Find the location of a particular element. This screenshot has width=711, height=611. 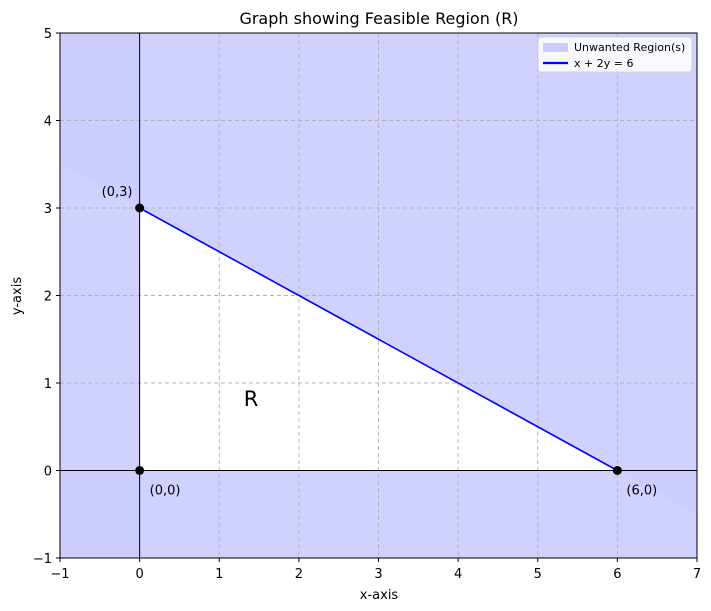

y-axis-title: y-axis is located at coordinates (17, 296).